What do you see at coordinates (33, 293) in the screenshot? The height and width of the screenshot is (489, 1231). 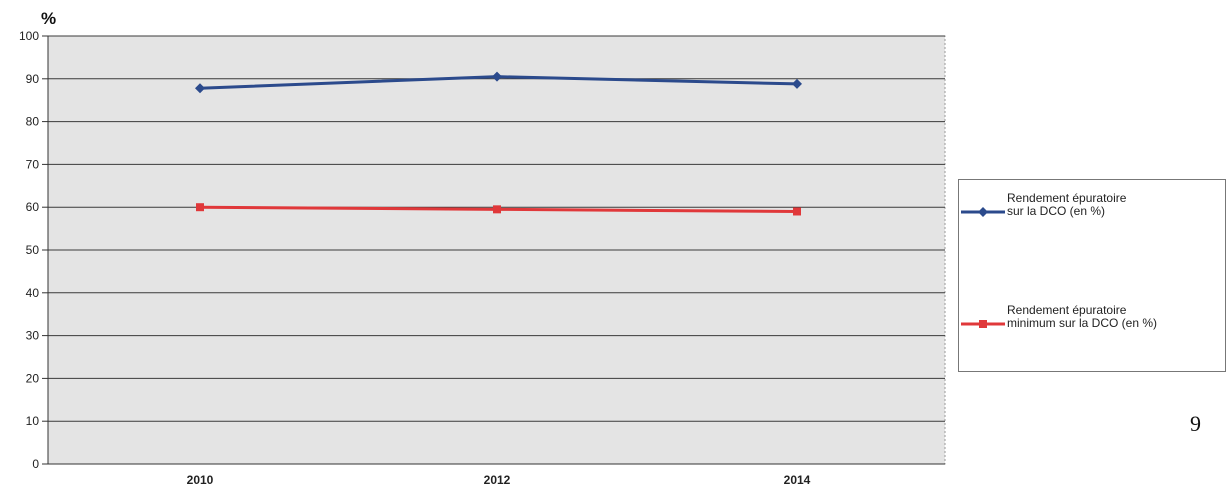 I see `y-tick-label: 40` at bounding box center [33, 293].